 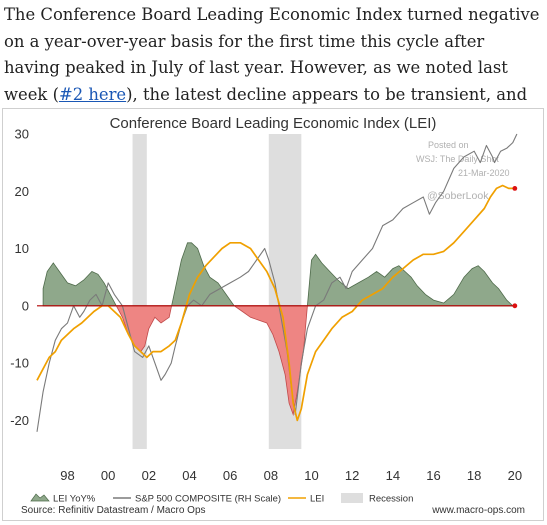 I want to click on watermark-line-2: WSJ: The Daily Shot, so click(x=457, y=159).